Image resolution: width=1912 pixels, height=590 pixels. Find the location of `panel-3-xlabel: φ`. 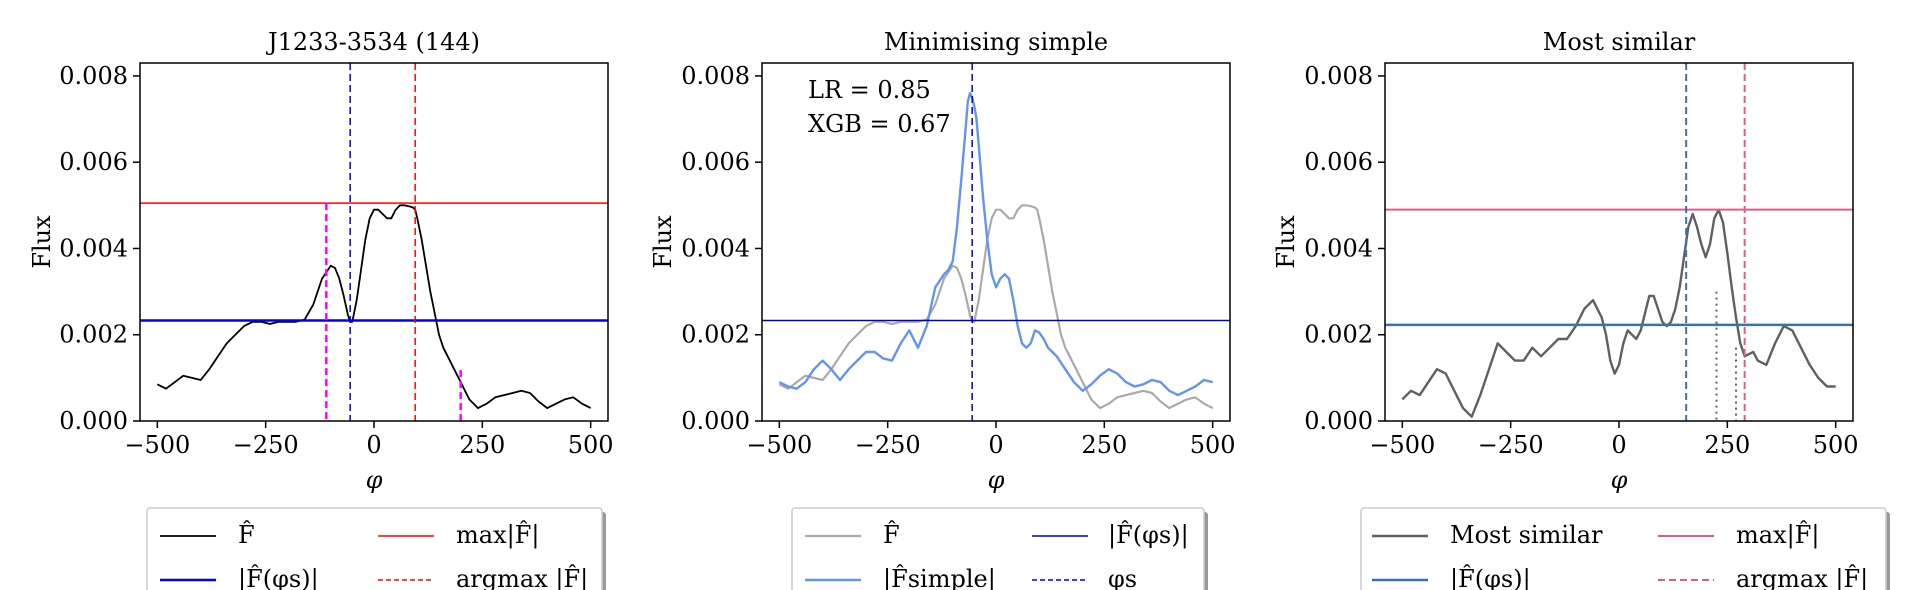

panel-3-xlabel: φ is located at coordinates (1619, 480).